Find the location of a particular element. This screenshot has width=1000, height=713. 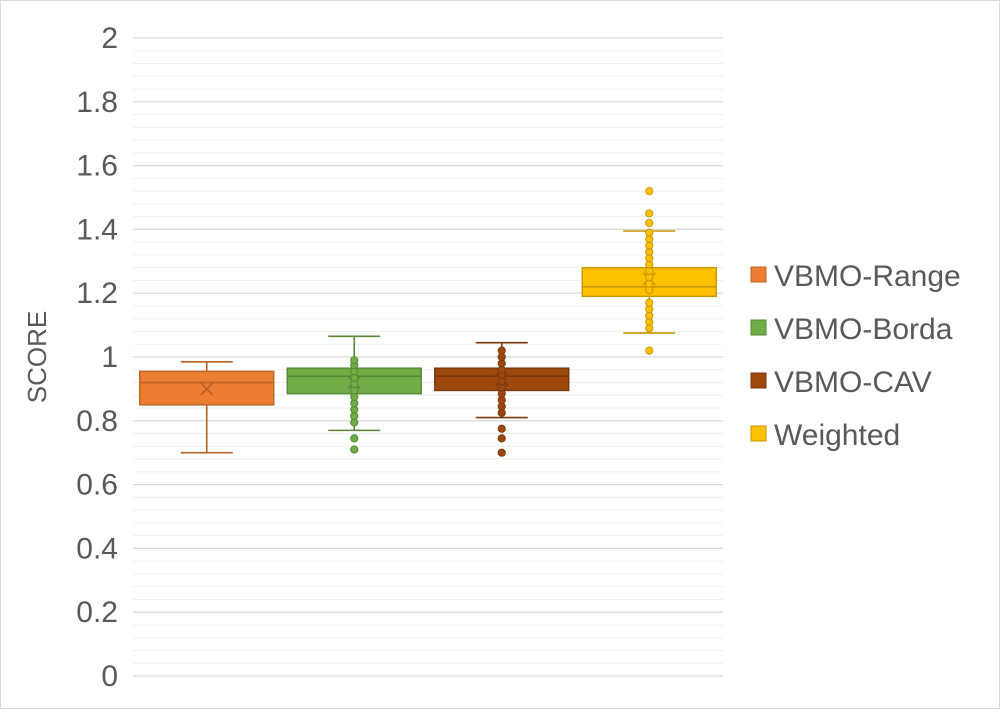

legend-item: VBMO-Range is located at coordinates (855, 276).